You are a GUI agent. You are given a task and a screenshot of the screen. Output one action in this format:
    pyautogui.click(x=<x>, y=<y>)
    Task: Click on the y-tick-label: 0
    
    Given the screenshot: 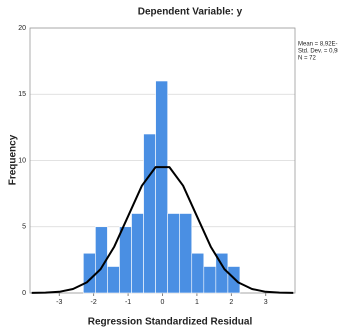 What is the action you would take?
    pyautogui.click(x=24, y=293)
    